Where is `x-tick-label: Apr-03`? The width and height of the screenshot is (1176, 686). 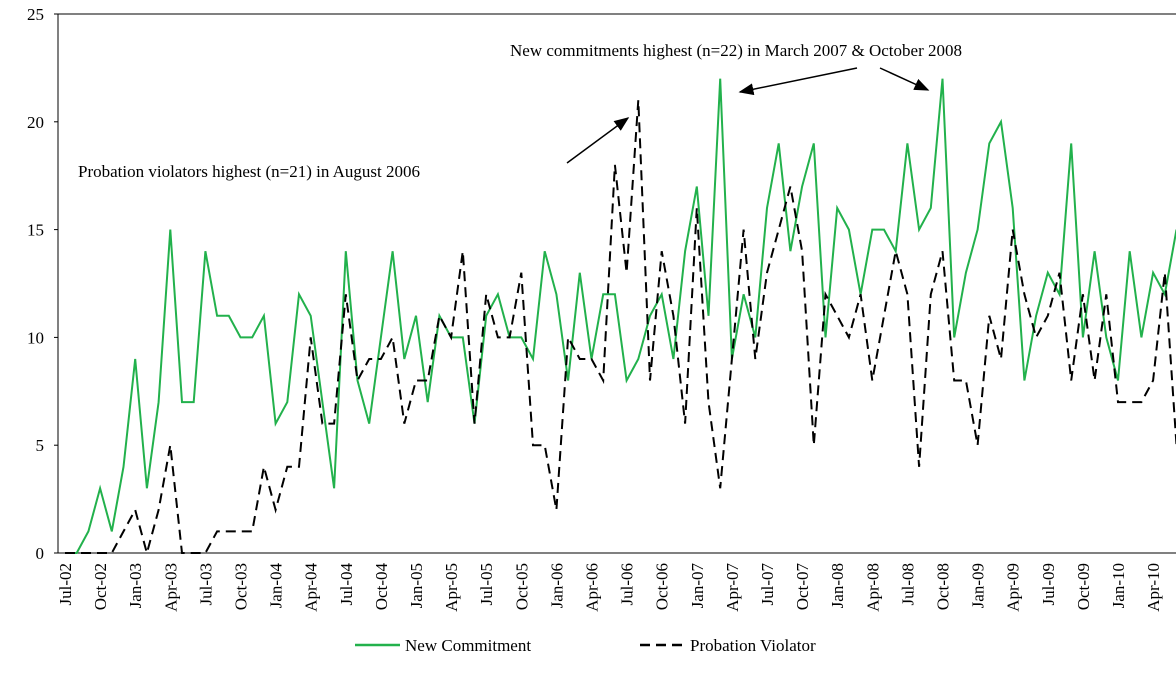 x-tick-label: Apr-03 is located at coordinates (170, 587).